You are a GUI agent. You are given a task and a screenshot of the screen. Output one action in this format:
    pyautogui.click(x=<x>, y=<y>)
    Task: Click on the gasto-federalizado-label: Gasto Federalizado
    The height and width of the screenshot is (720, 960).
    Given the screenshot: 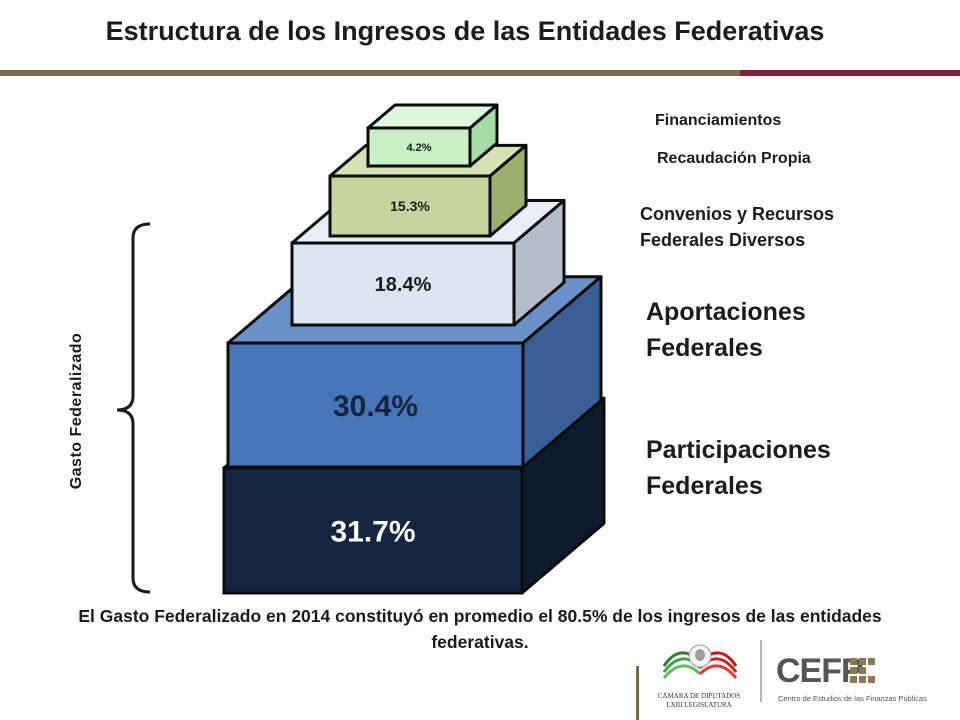 What is the action you would take?
    pyautogui.click(x=76, y=411)
    